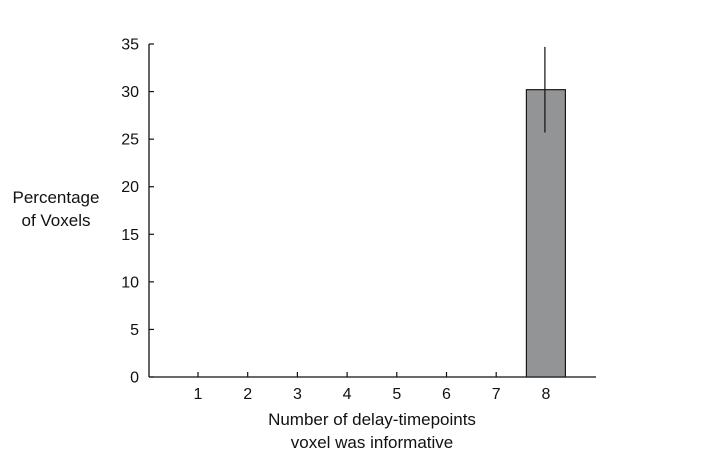  I want to click on y-tick-label: 35, so click(130, 45).